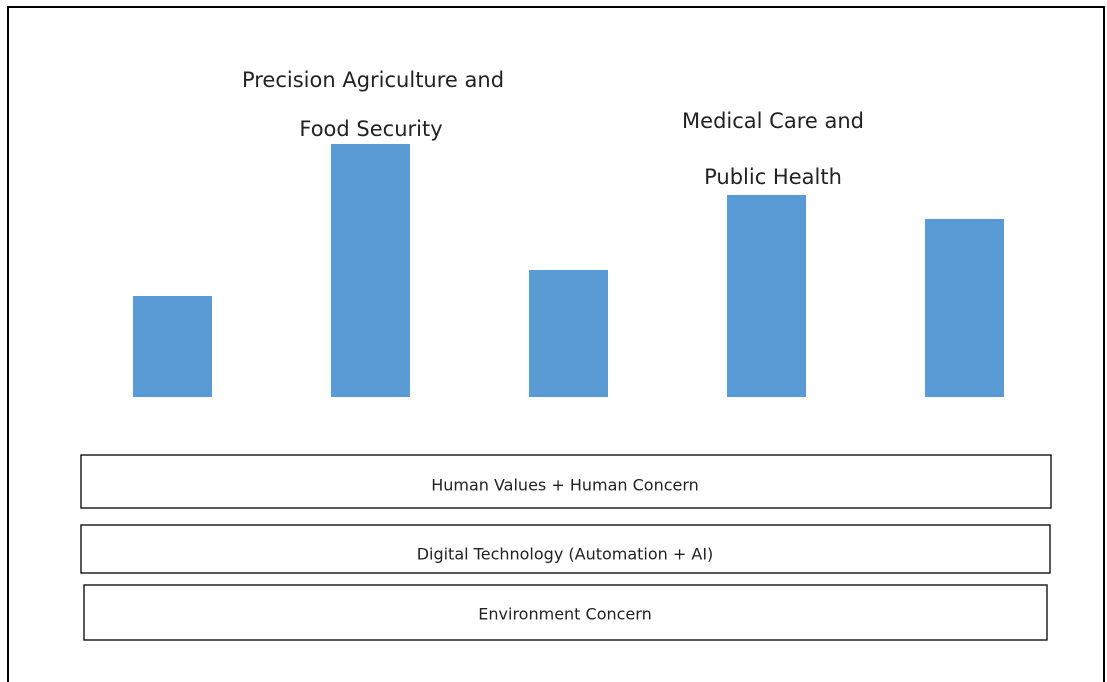  I want to click on pillar-label: Food Security, so click(370, 129).